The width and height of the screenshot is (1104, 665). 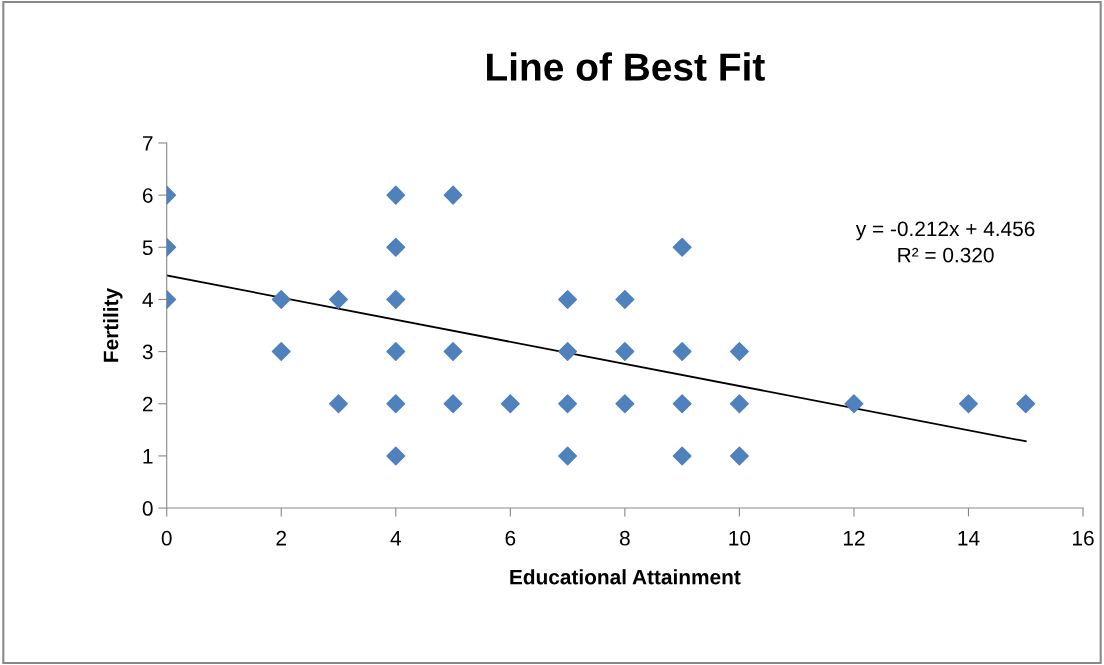 What do you see at coordinates (740, 538) in the screenshot?
I see `x-tick-label: 10` at bounding box center [740, 538].